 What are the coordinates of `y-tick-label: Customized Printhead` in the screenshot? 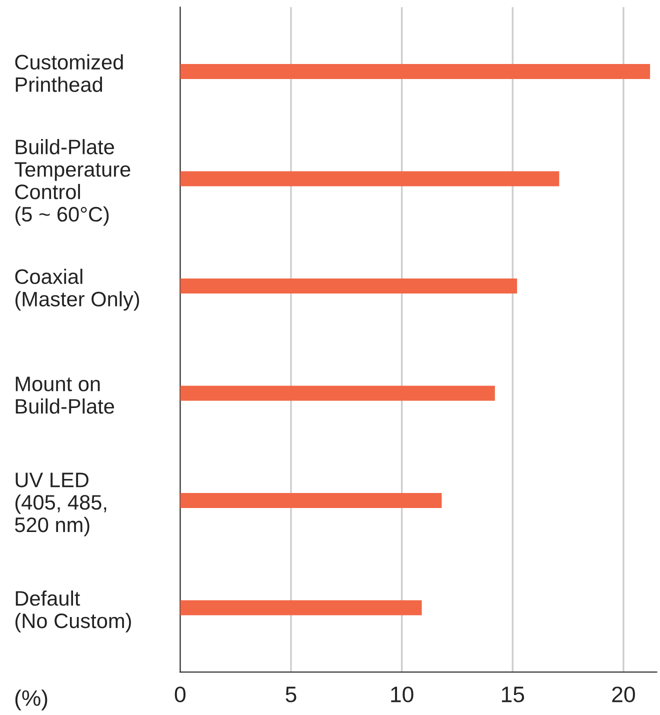 It's located at (69, 73).